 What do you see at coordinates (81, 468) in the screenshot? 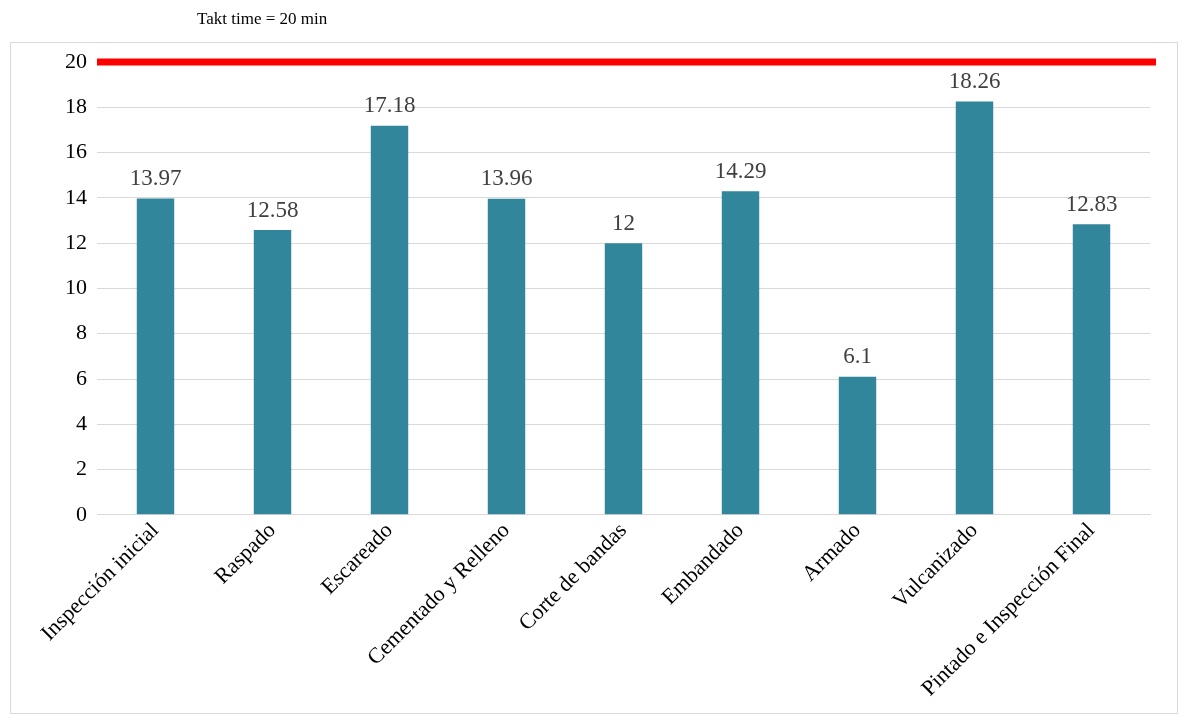
I see `y-tick-label: 2` at bounding box center [81, 468].